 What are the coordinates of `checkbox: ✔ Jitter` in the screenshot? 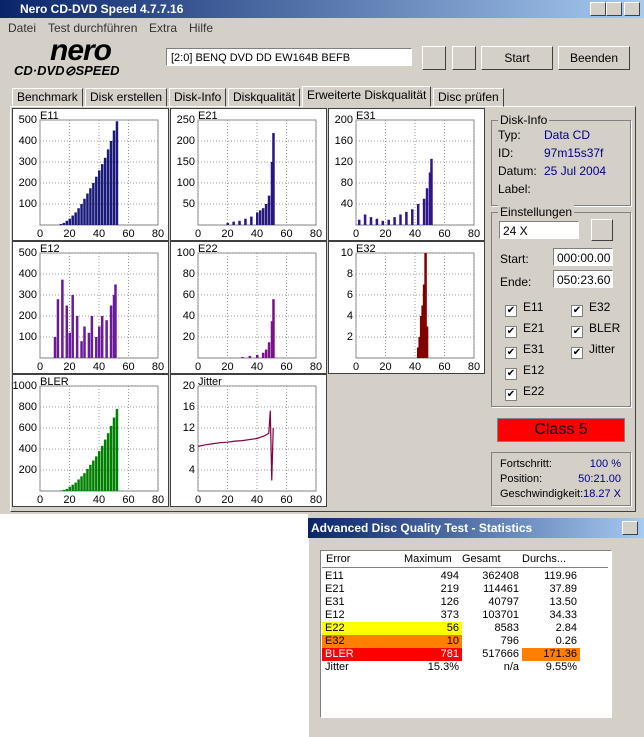 It's located at (593, 350).